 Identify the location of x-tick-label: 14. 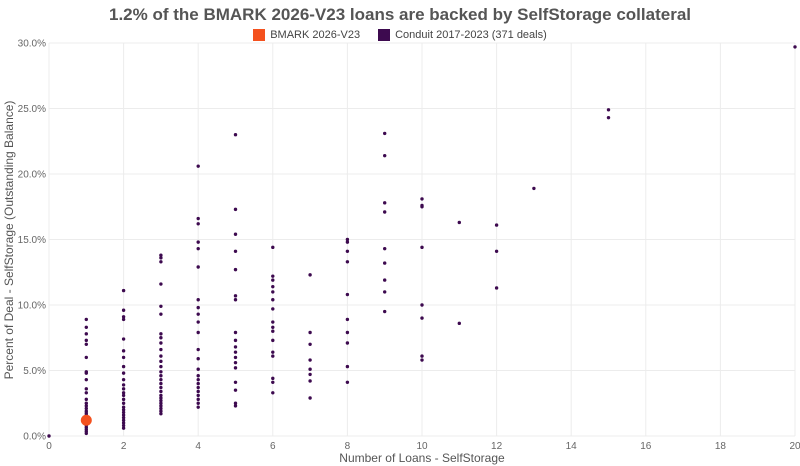
(572, 446).